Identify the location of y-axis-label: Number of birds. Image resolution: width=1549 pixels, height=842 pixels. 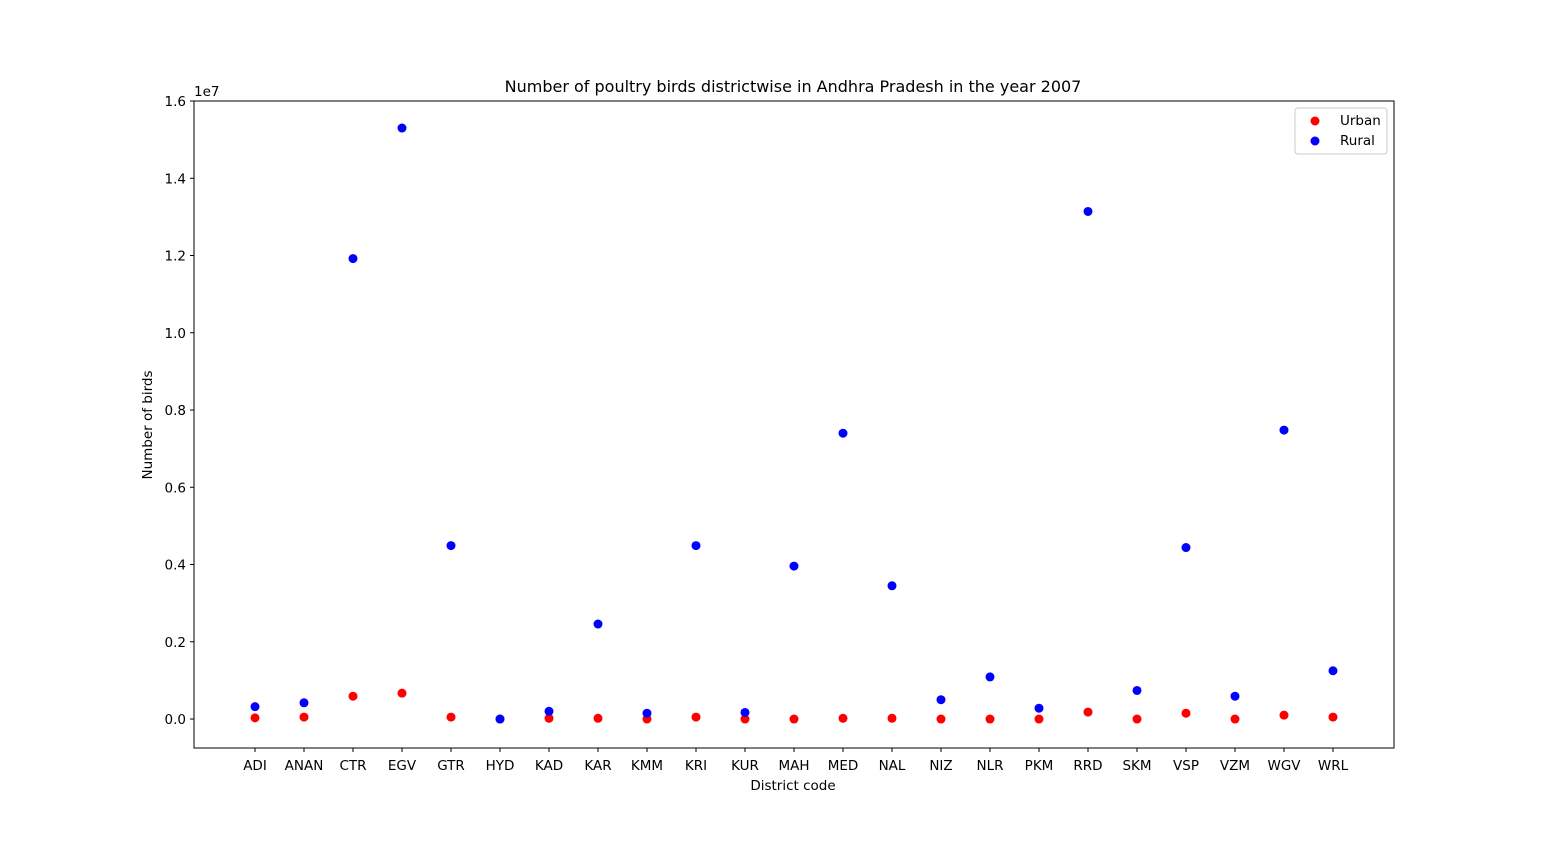
(148, 424).